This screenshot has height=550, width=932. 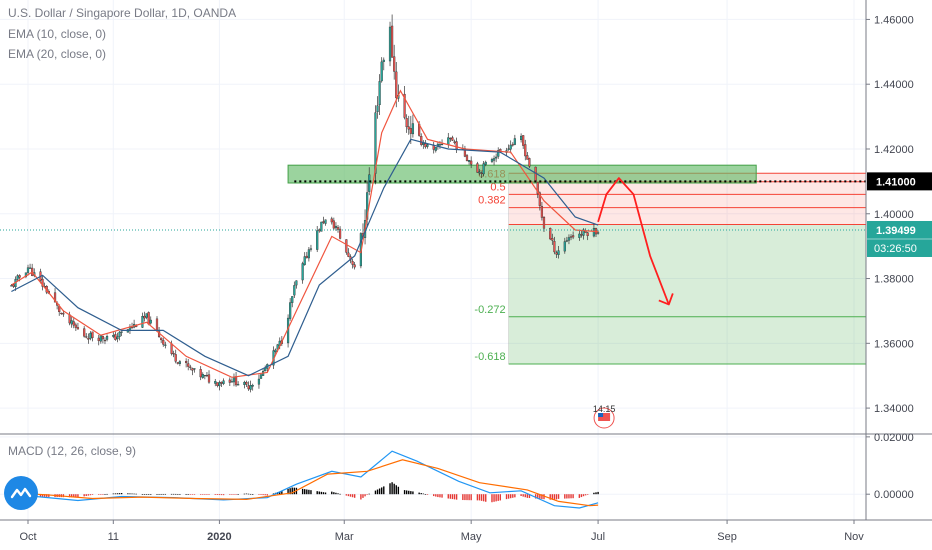 What do you see at coordinates (894, 85) in the screenshot?
I see `price-tick-label: 1.44000` at bounding box center [894, 85].